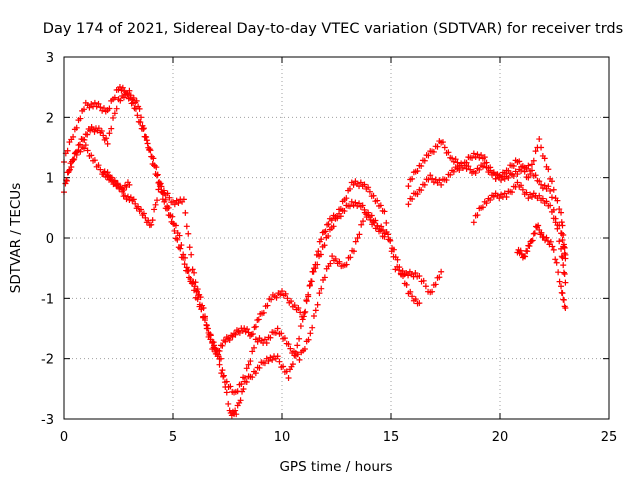  What do you see at coordinates (47, 299) in the screenshot?
I see `y-tick-label: -1` at bounding box center [47, 299].